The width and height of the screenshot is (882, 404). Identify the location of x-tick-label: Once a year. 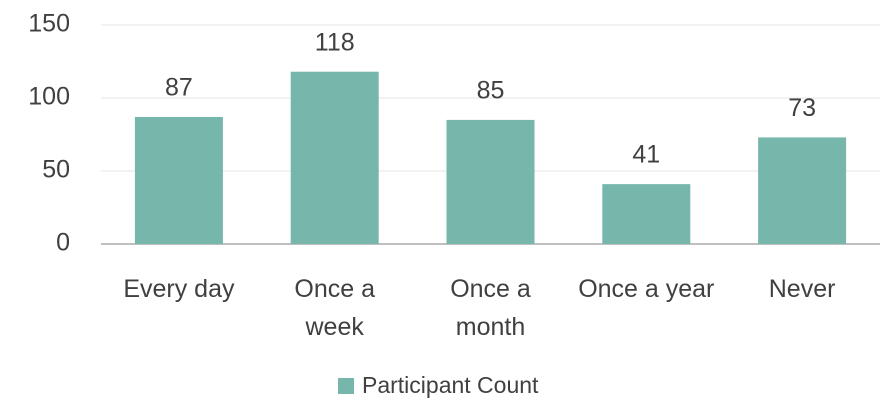
(646, 289).